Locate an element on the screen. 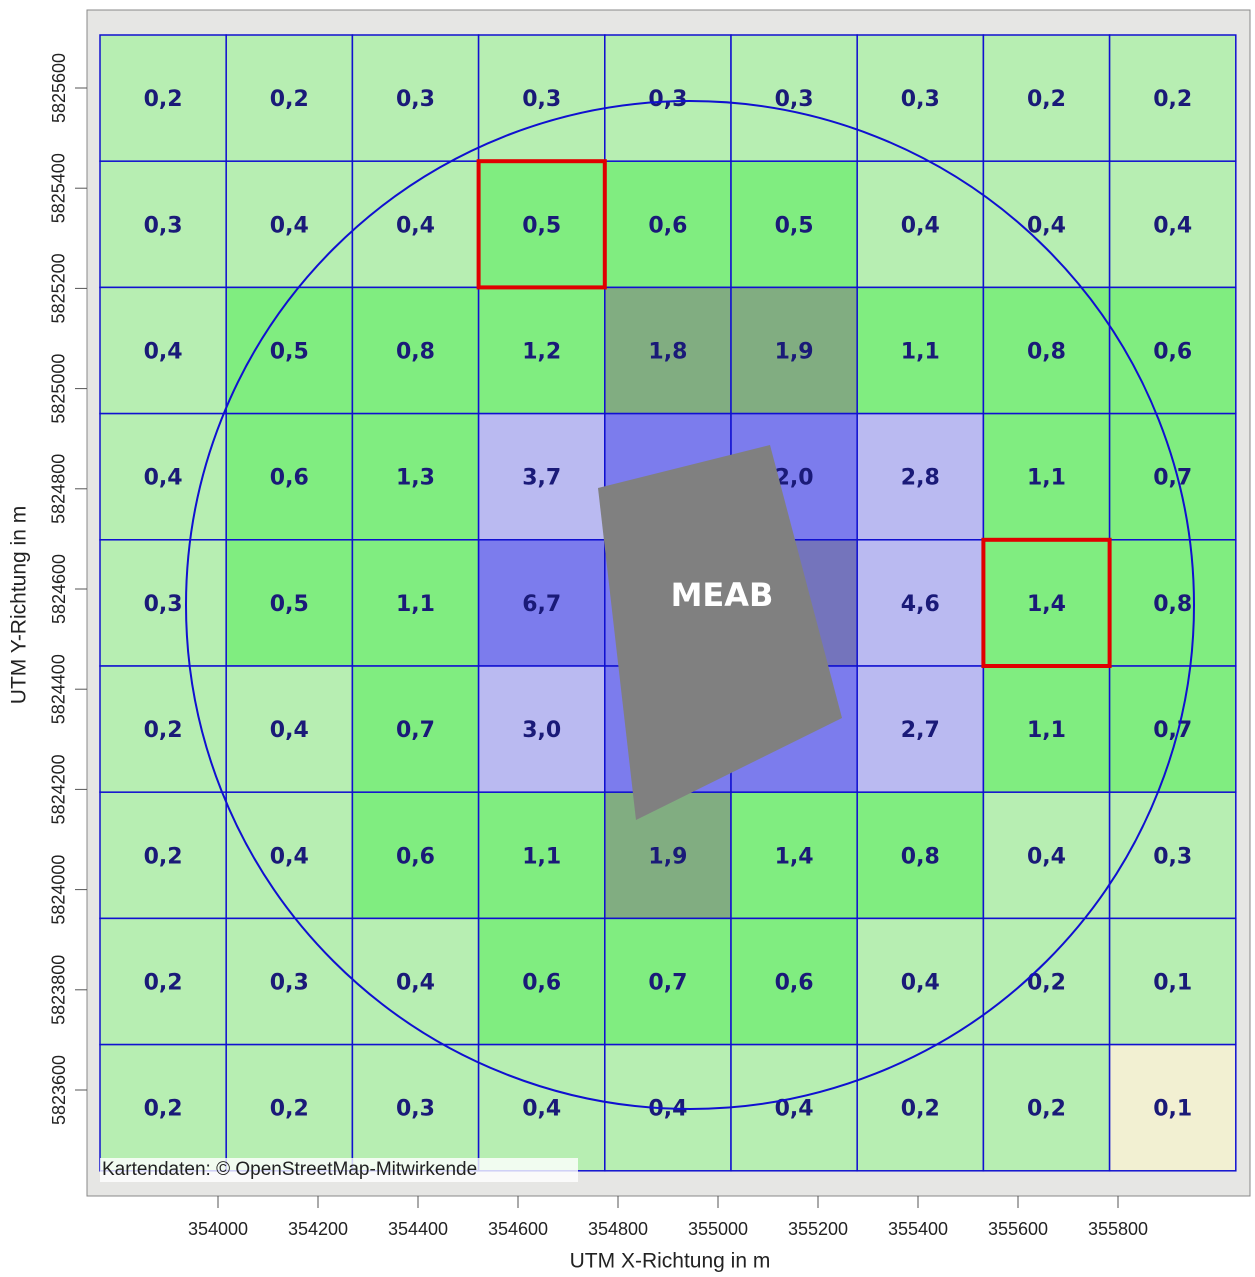 Image resolution: width=1255 pixels, height=1277 pixels. cell-value: 4,6 is located at coordinates (920, 604).